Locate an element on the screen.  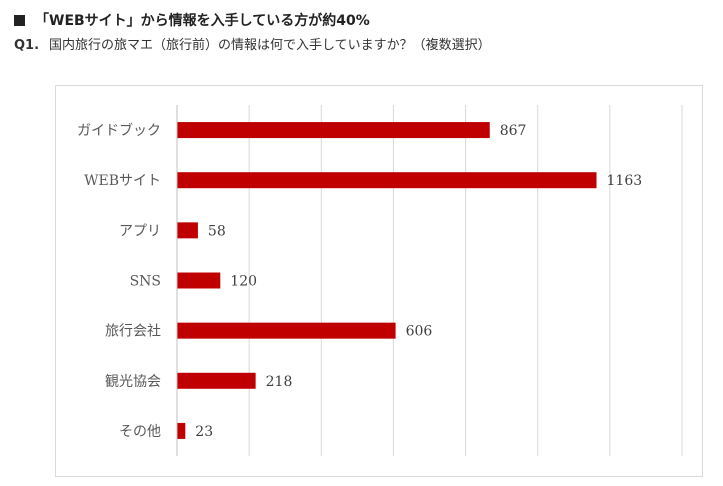
headline-text: 「WEBサイト」から情報を入手している方が約40% is located at coordinates (202, 21).